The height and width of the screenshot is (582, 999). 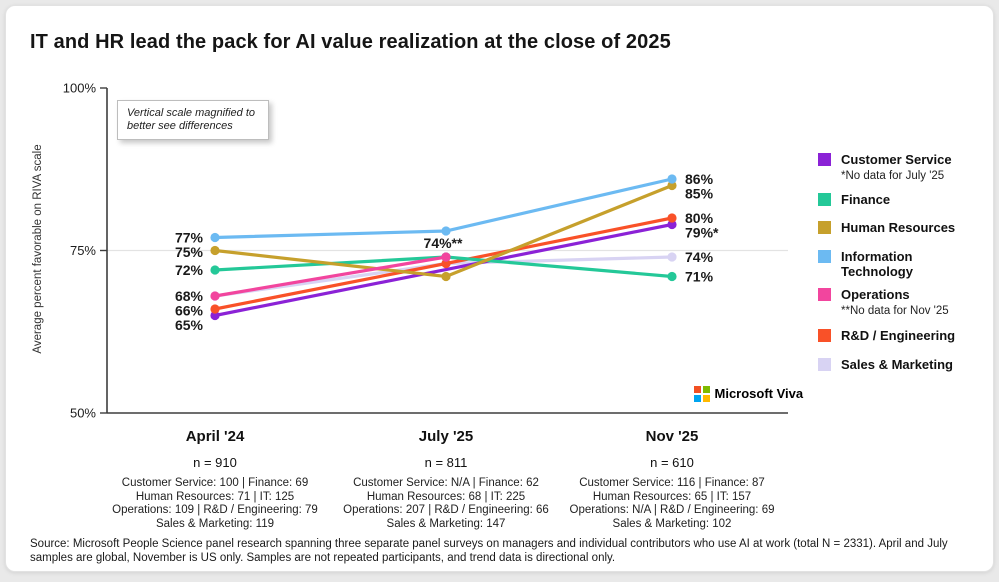 I want to click on legend-item-r-d-engineering: R&D / Engineering, so click(x=906, y=335).